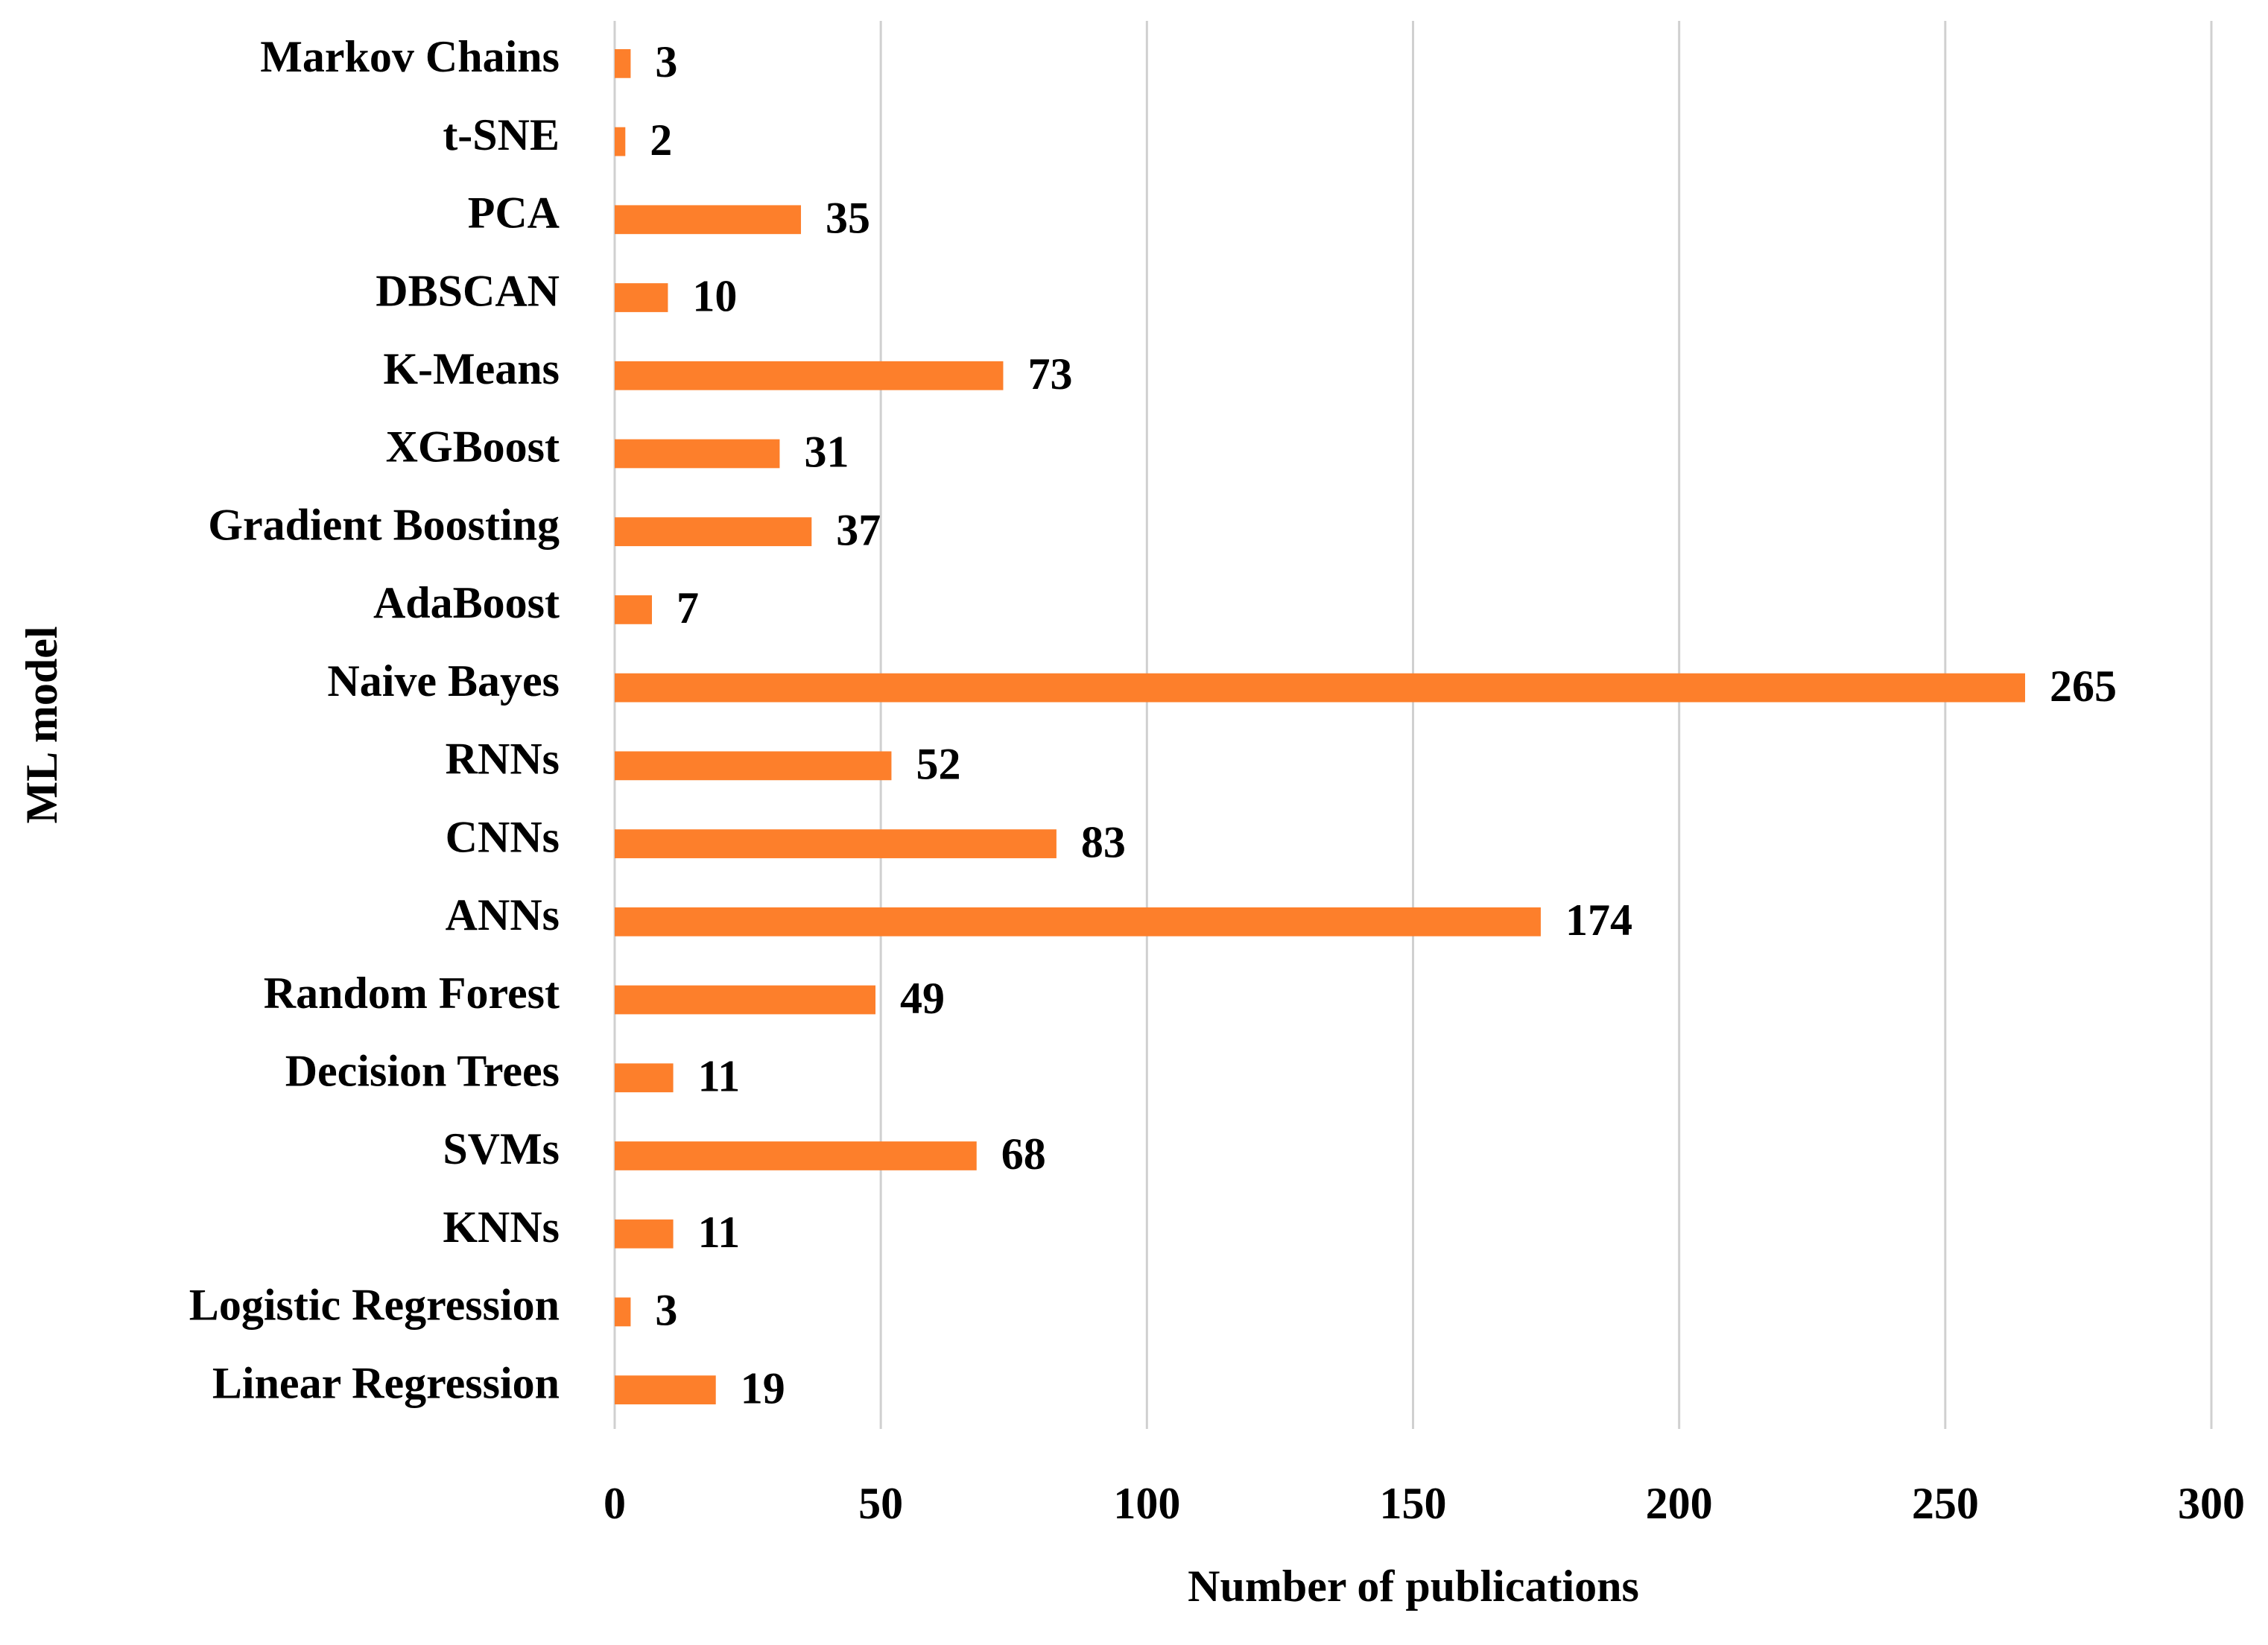  I want to click on value-label: 52, so click(938, 764).